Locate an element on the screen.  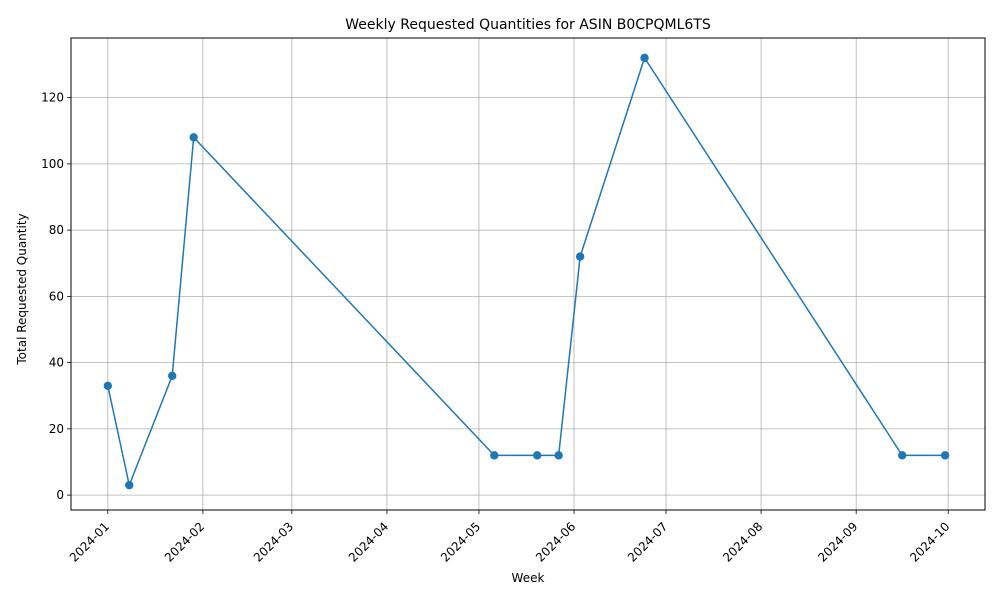
y-tick-label: 100 is located at coordinates (52, 164).